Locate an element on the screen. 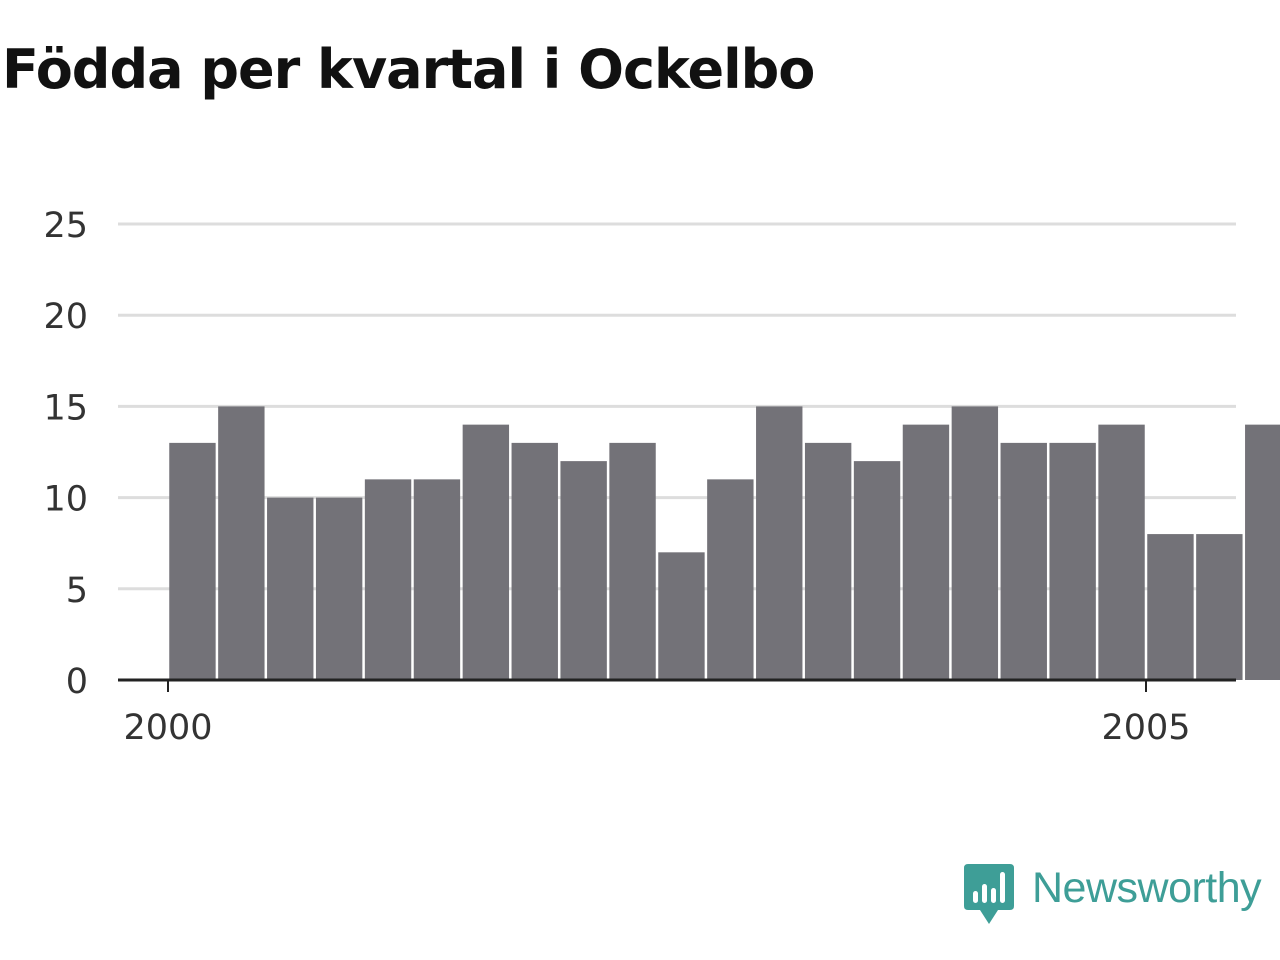 This screenshot has height=960, width=1280. y-tick-label: 0 is located at coordinates (77, 682).